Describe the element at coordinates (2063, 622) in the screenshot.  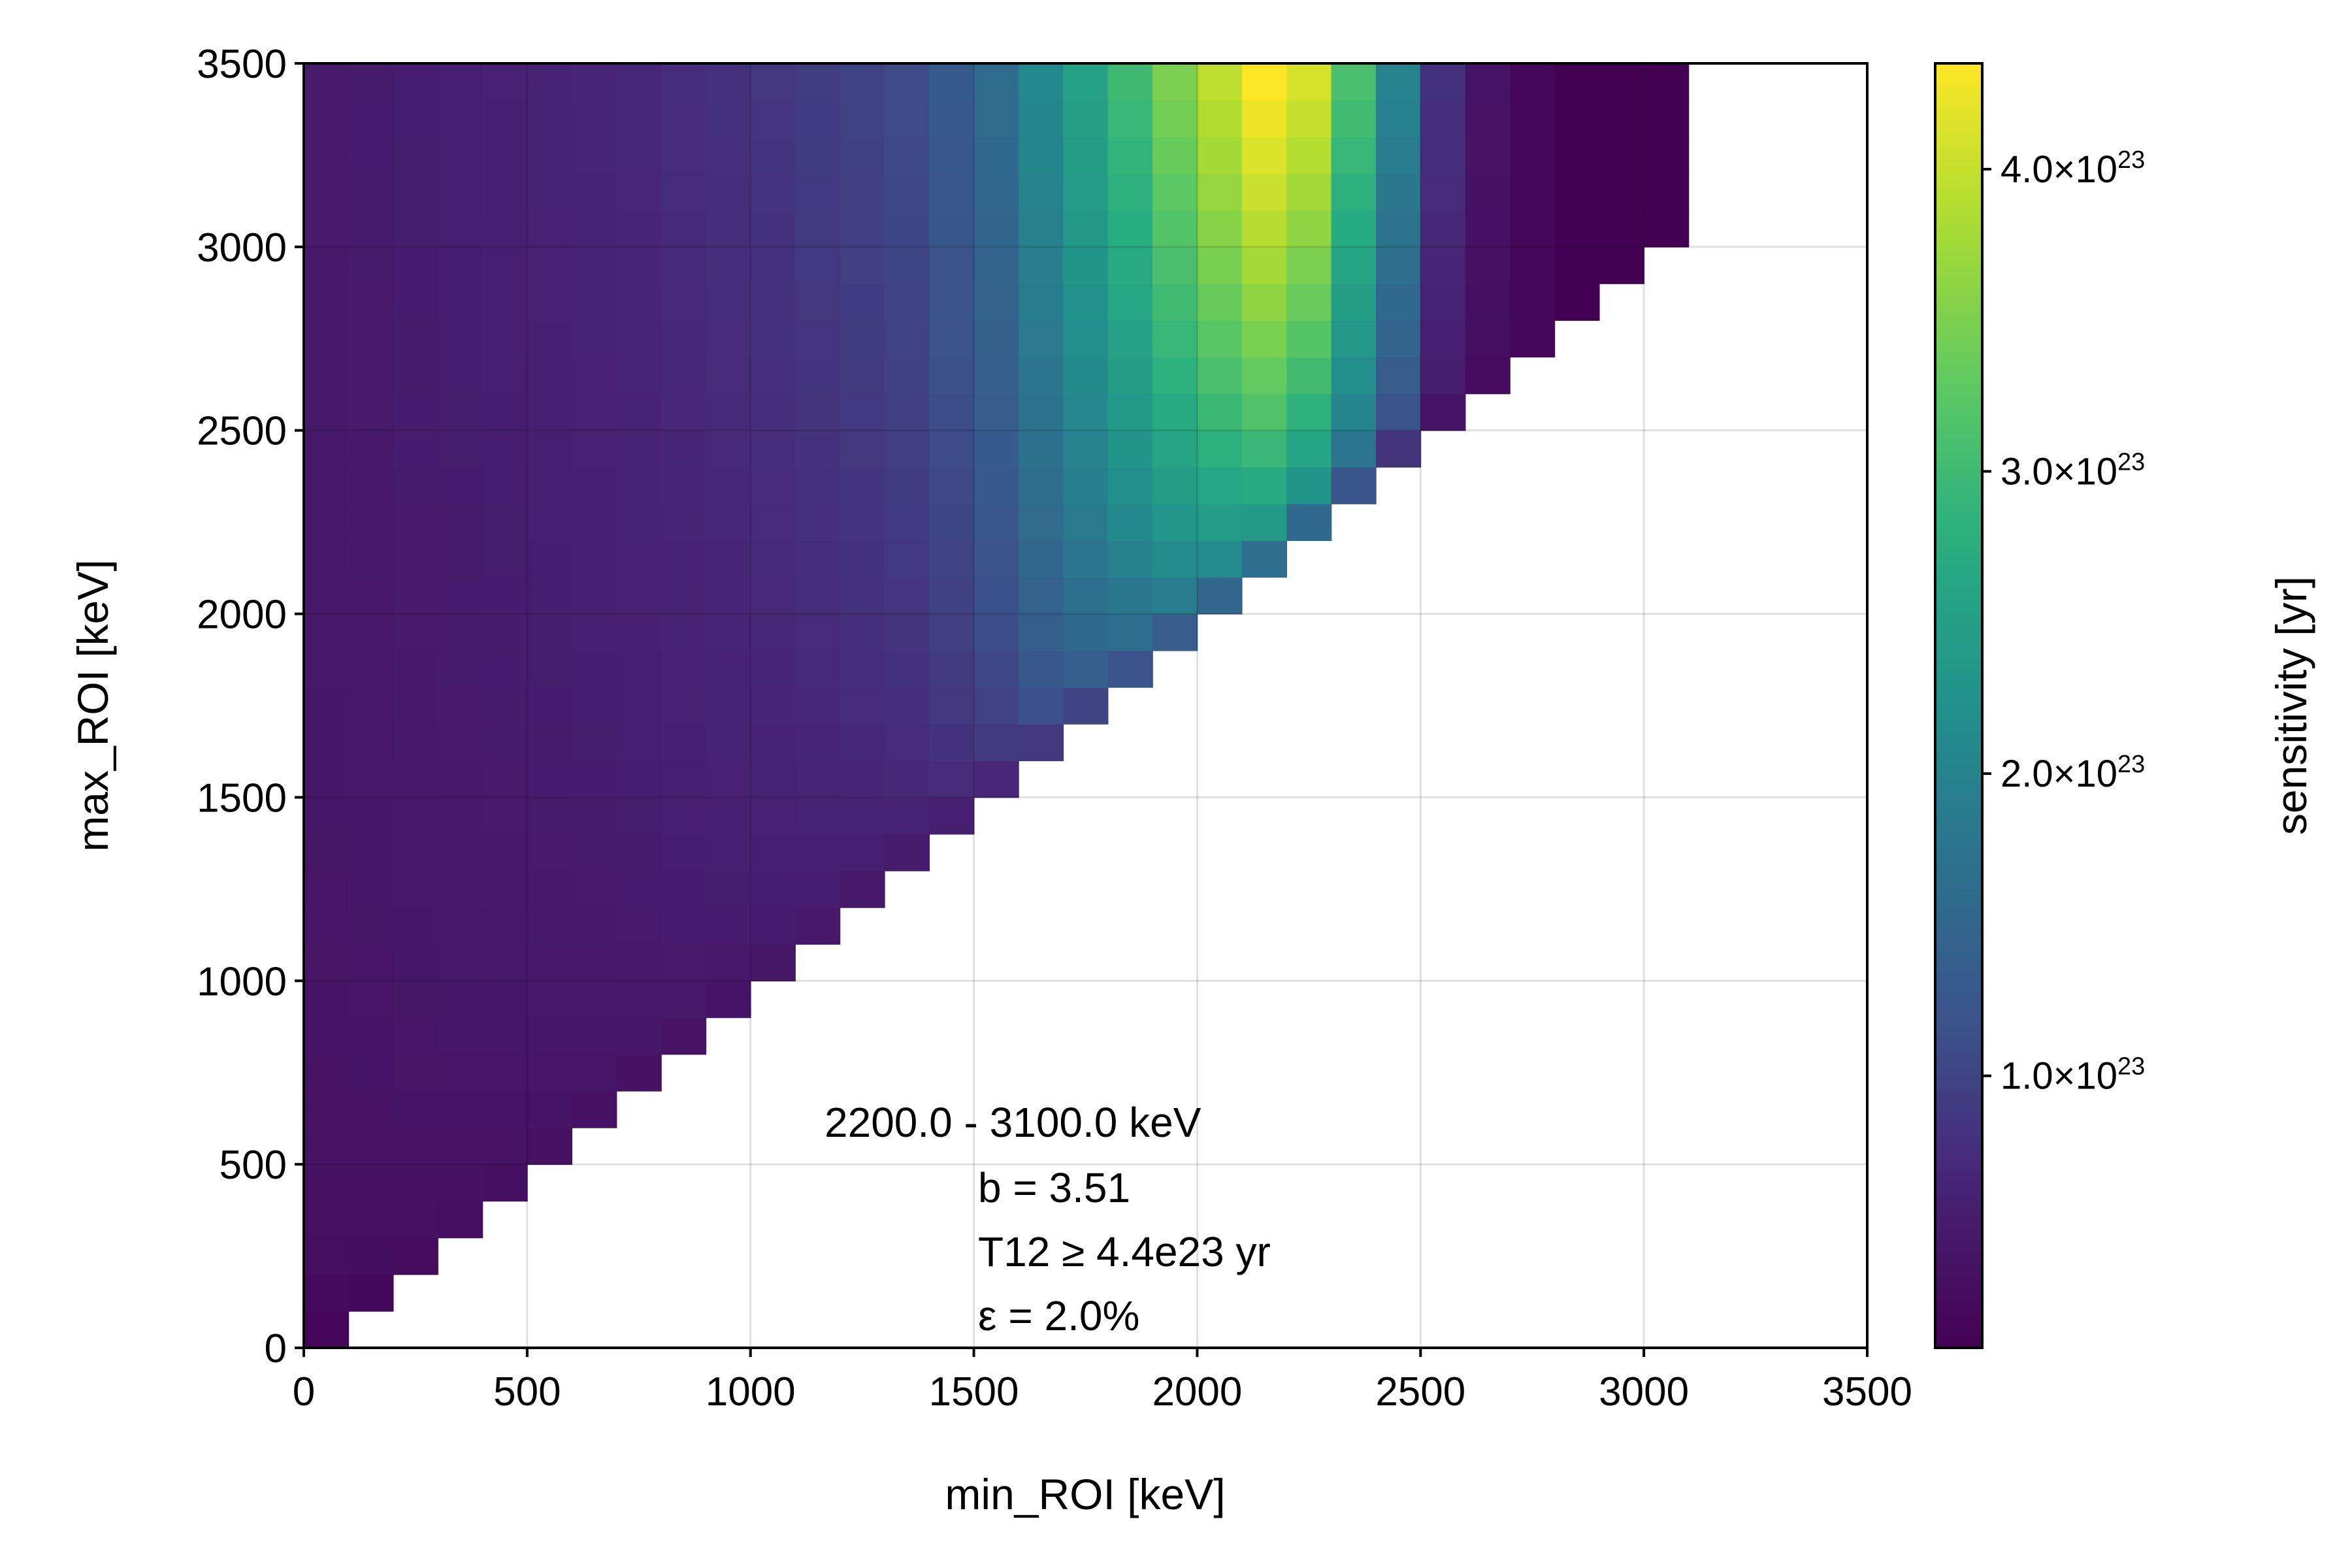
I see `colorbar-ticks: 1.0×1023 2.0×1023 3.0×10²³ 4.0×1023` at that location.